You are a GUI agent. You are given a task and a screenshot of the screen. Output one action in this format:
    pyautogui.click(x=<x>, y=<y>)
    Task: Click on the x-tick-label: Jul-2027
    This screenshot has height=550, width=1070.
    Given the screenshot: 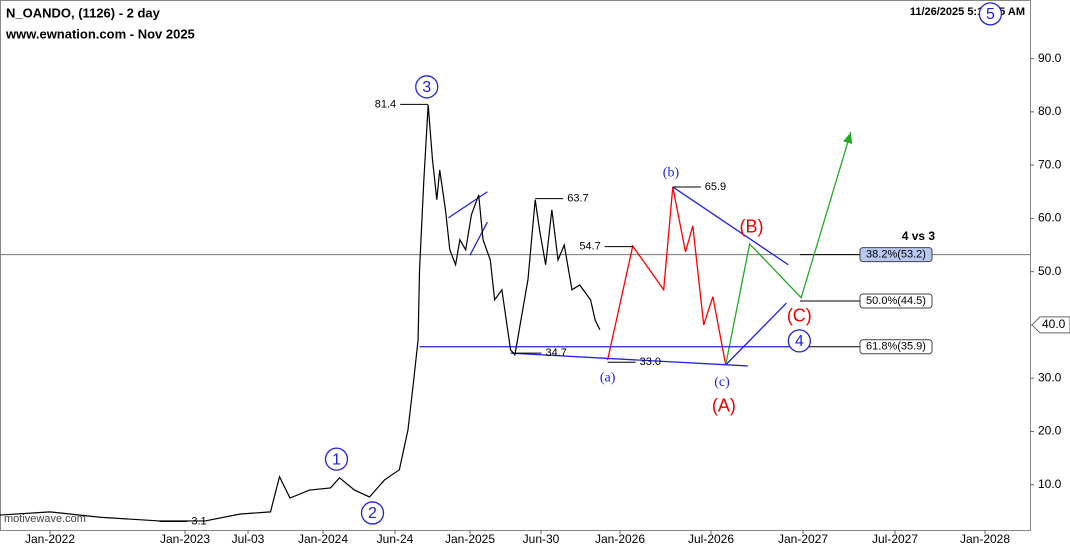 What is the action you would take?
    pyautogui.click(x=895, y=539)
    